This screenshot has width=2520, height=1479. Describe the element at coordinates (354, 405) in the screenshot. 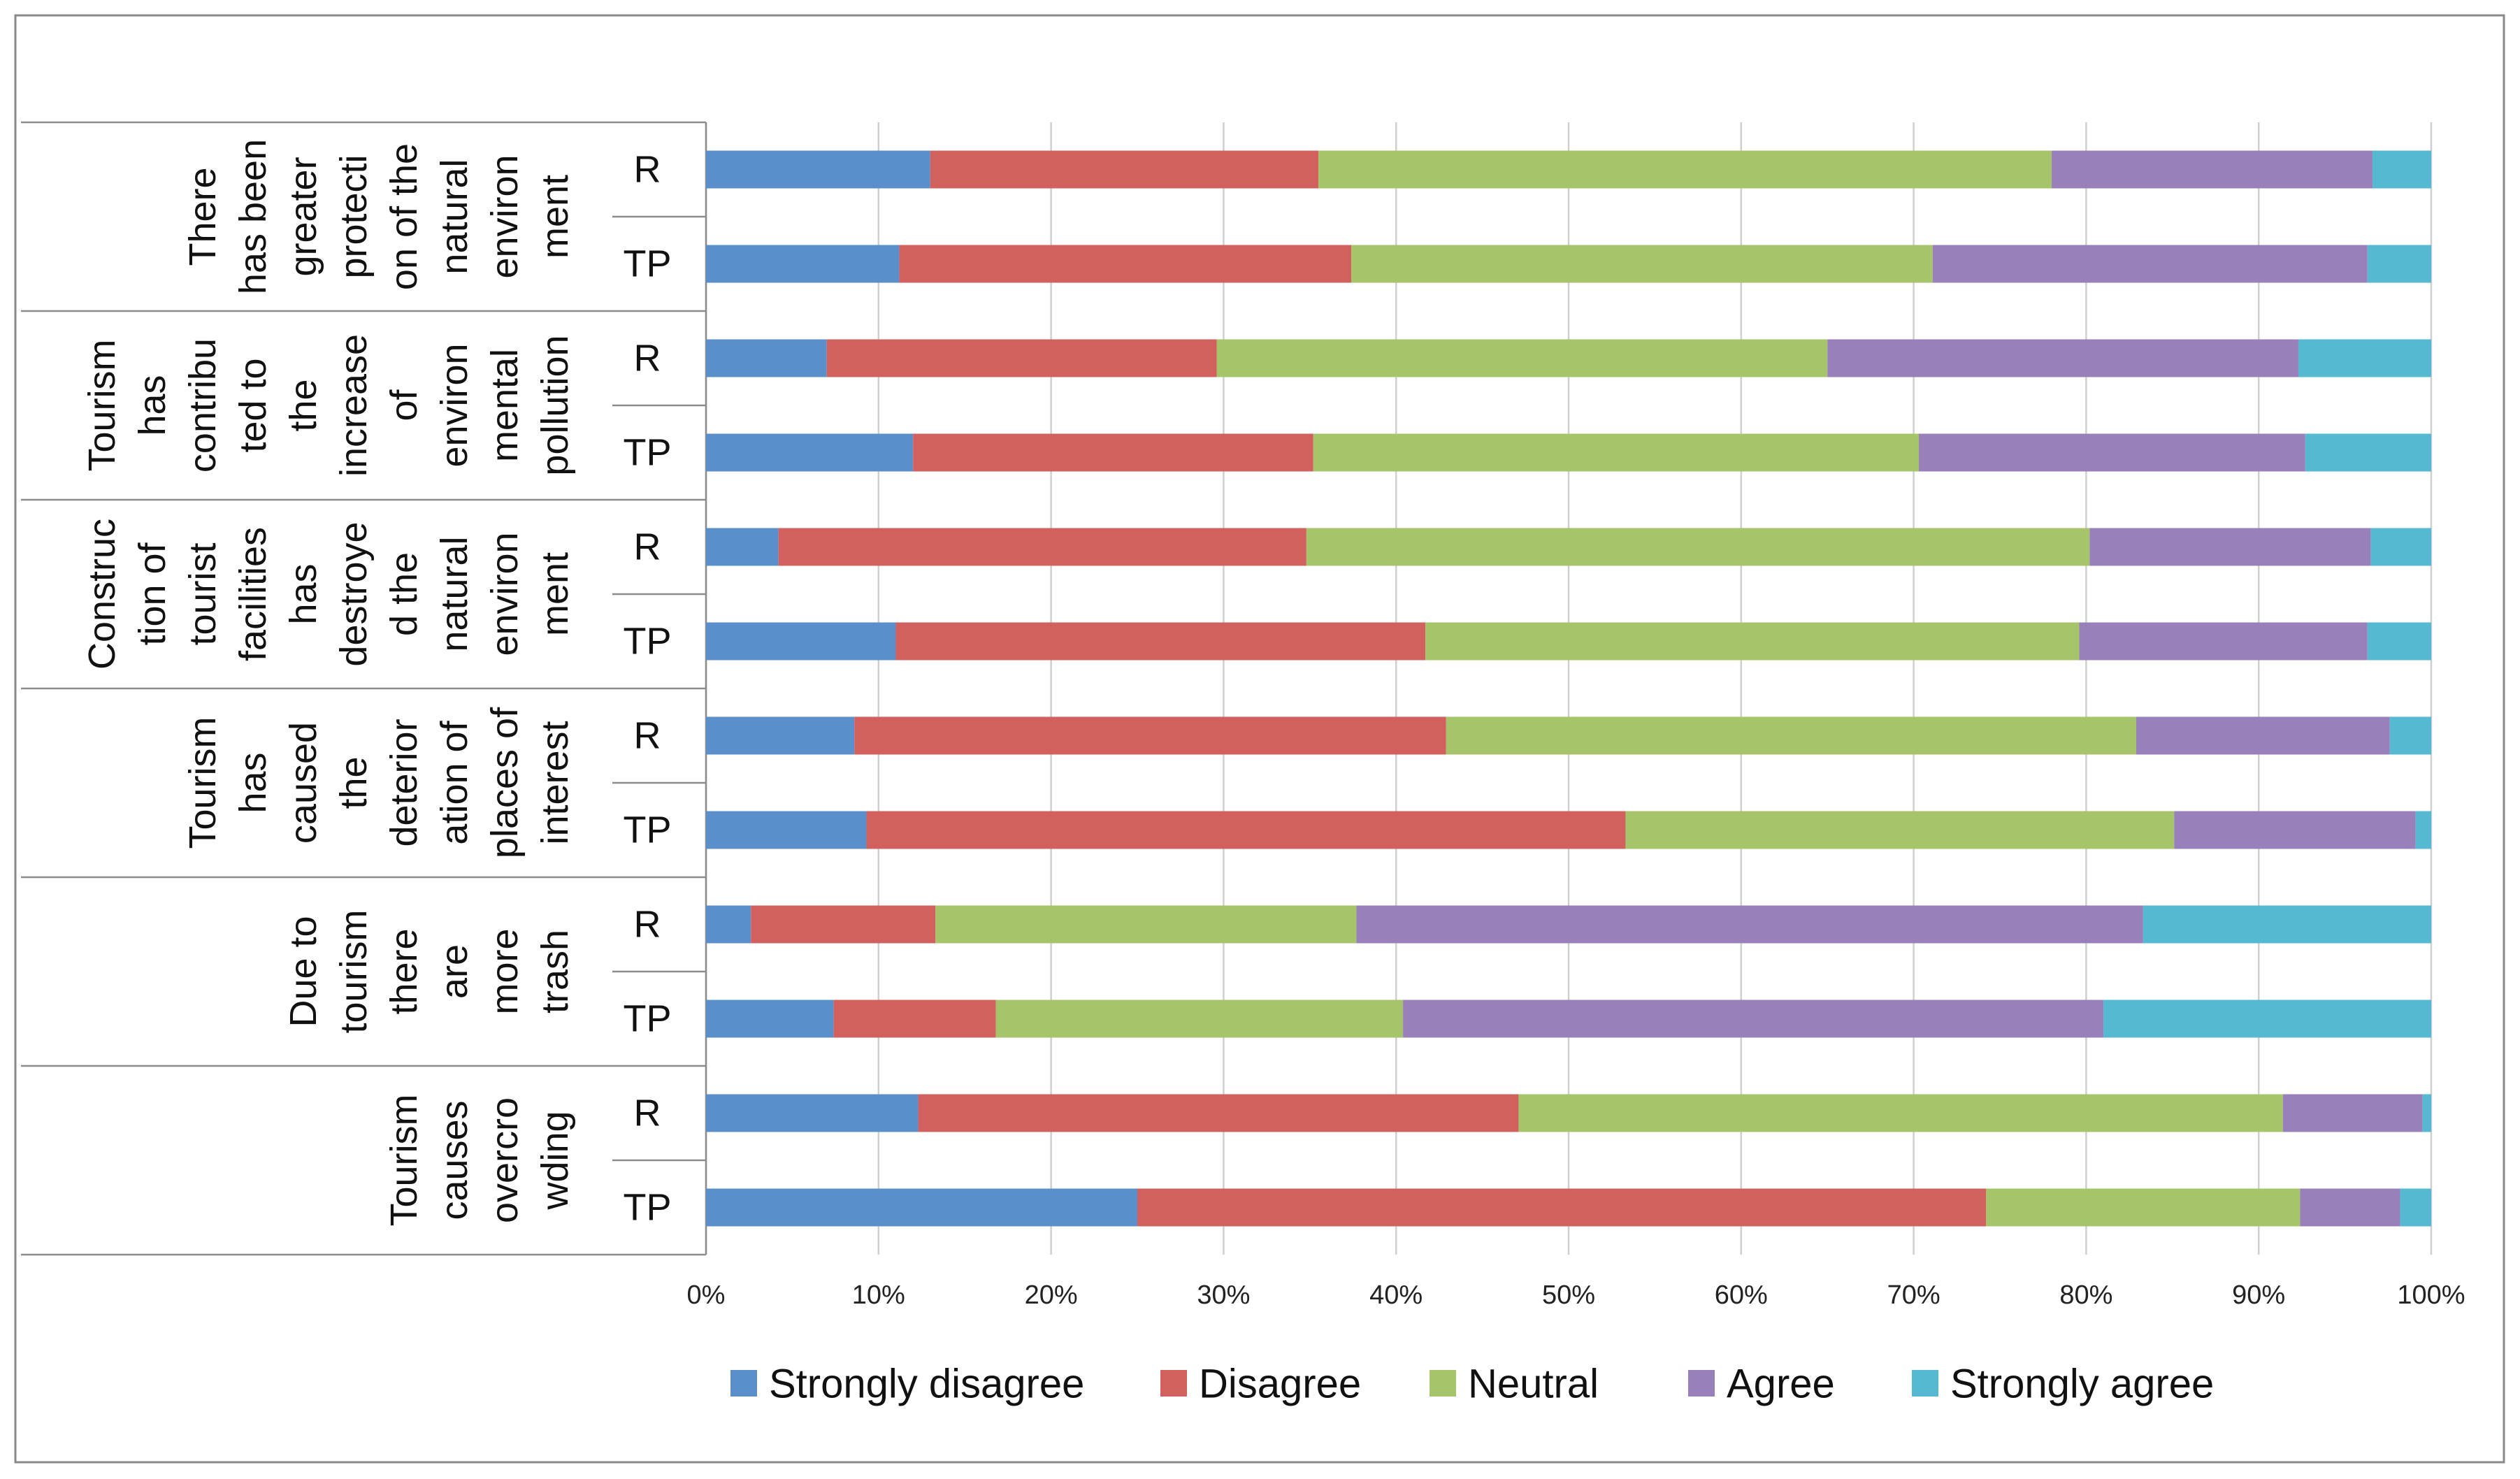

I see `question-label-line: increase` at that location.